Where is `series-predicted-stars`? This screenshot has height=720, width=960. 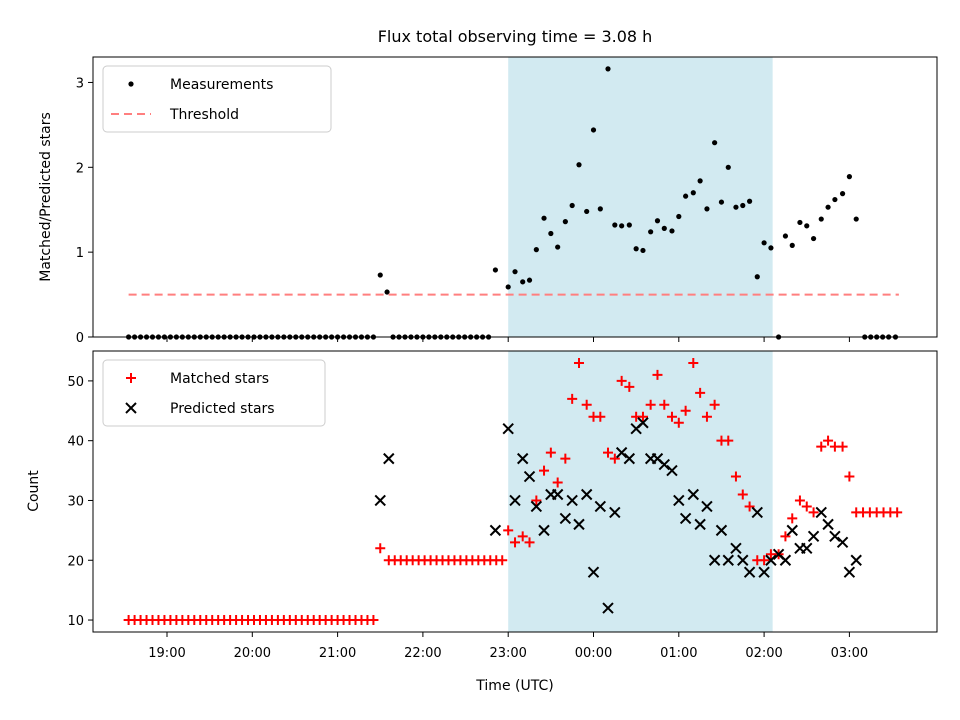 series-predicted-stars is located at coordinates (618, 515).